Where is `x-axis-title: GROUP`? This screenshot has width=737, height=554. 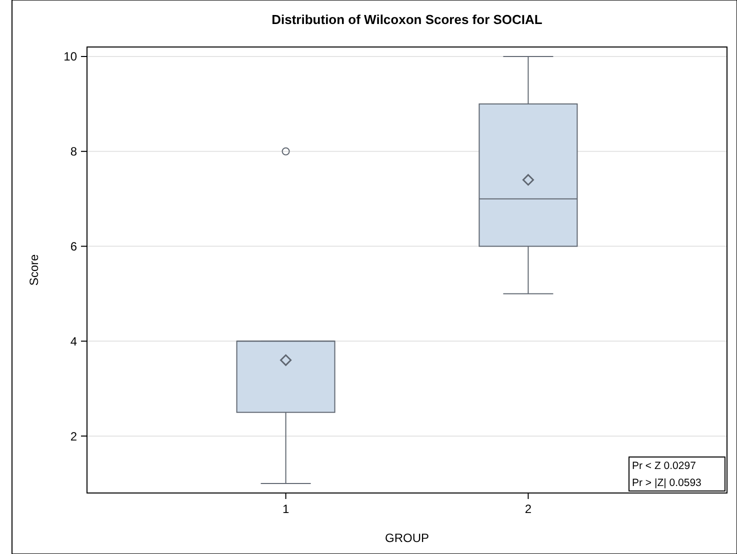 x-axis-title: GROUP is located at coordinates (407, 538).